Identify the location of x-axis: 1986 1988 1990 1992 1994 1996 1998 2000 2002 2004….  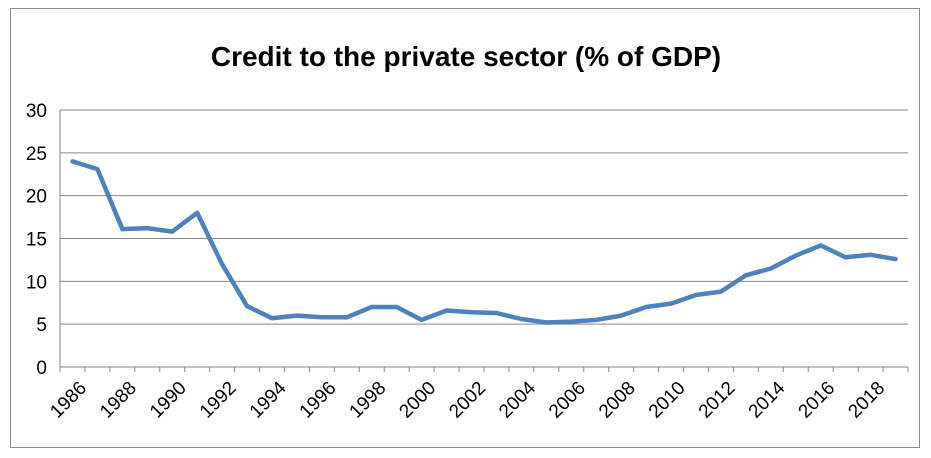
(477, 394).